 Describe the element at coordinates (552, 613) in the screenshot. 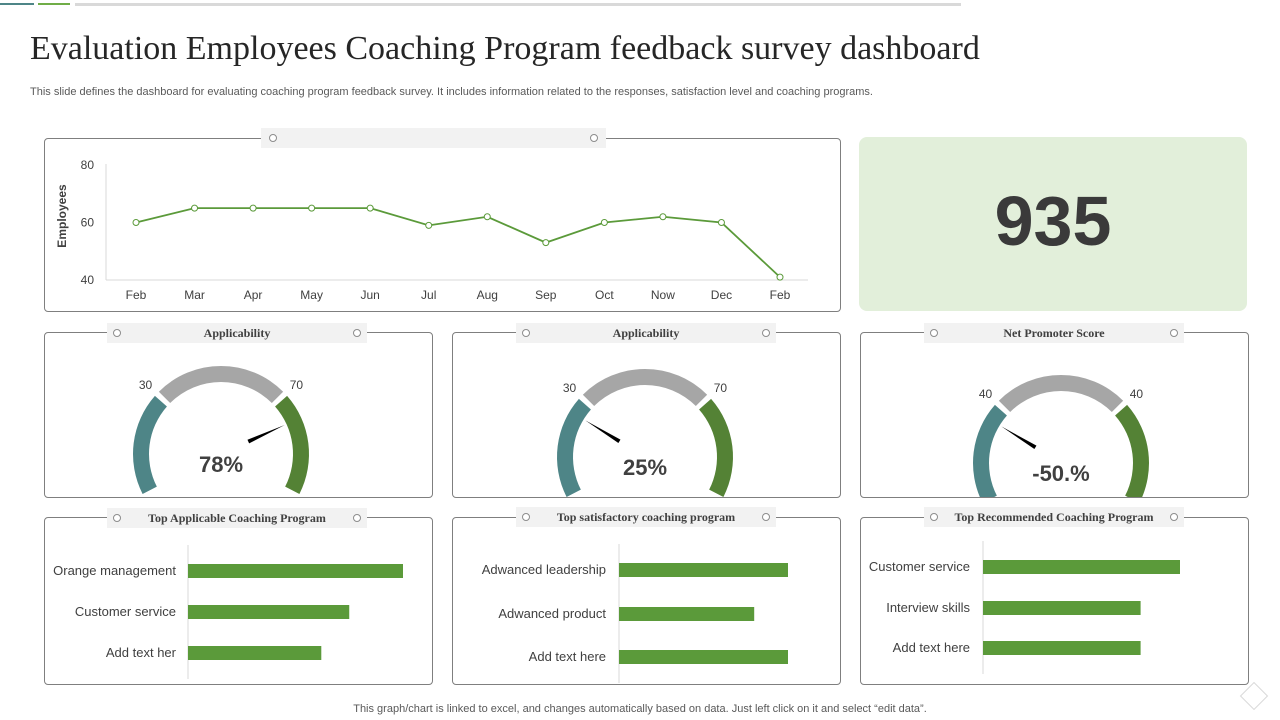

I see `bar-category-label: Adwanced product` at that location.